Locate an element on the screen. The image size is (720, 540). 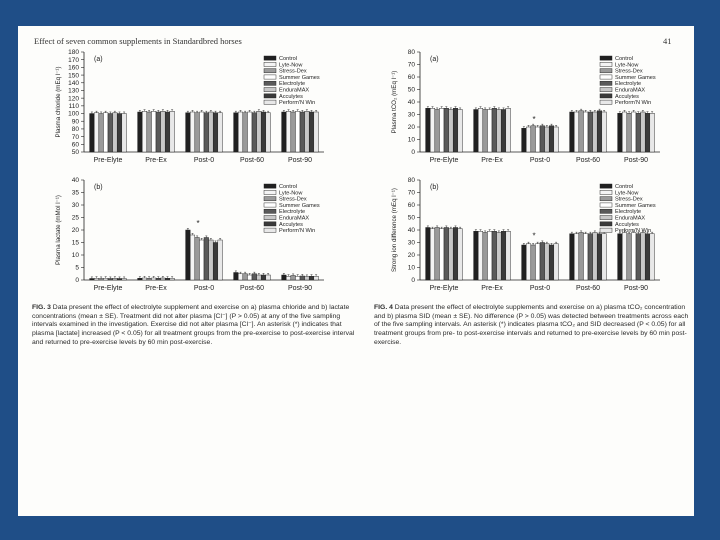
panel-label: (b) is located at coordinates (98, 187).